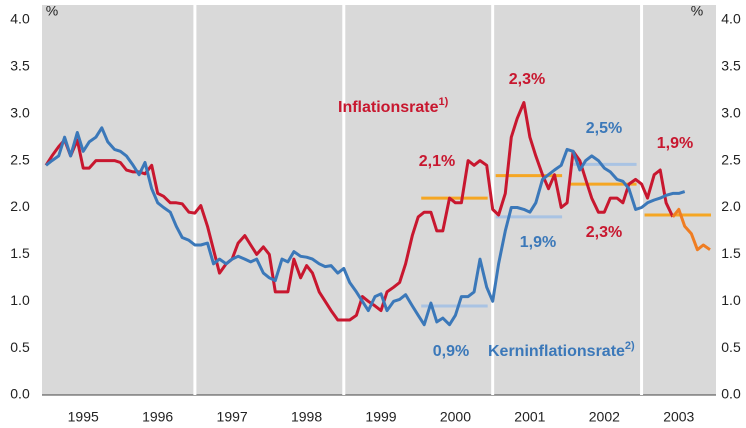 This screenshot has width=746, height=428. I want to click on x-tick-label: 2003, so click(678, 417).